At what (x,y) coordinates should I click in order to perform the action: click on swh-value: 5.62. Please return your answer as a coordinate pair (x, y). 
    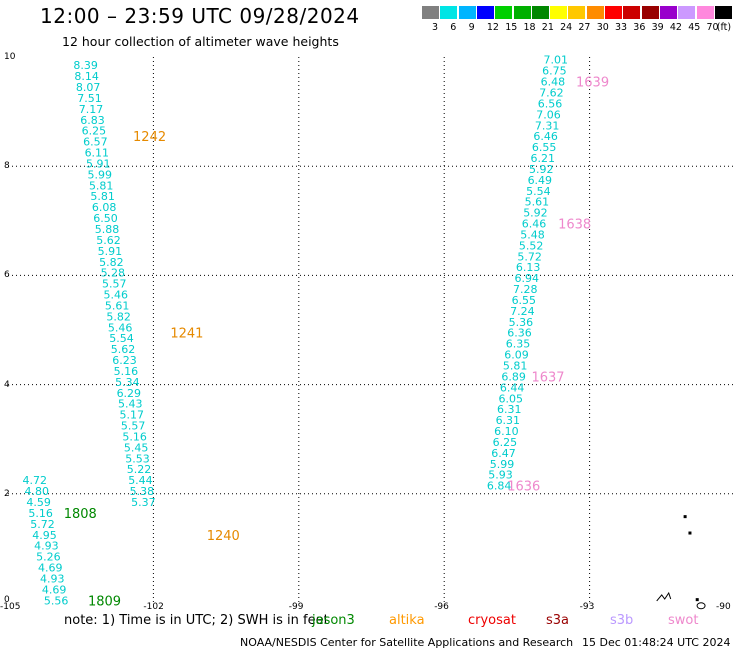
    Looking at the image, I should click on (108, 240).